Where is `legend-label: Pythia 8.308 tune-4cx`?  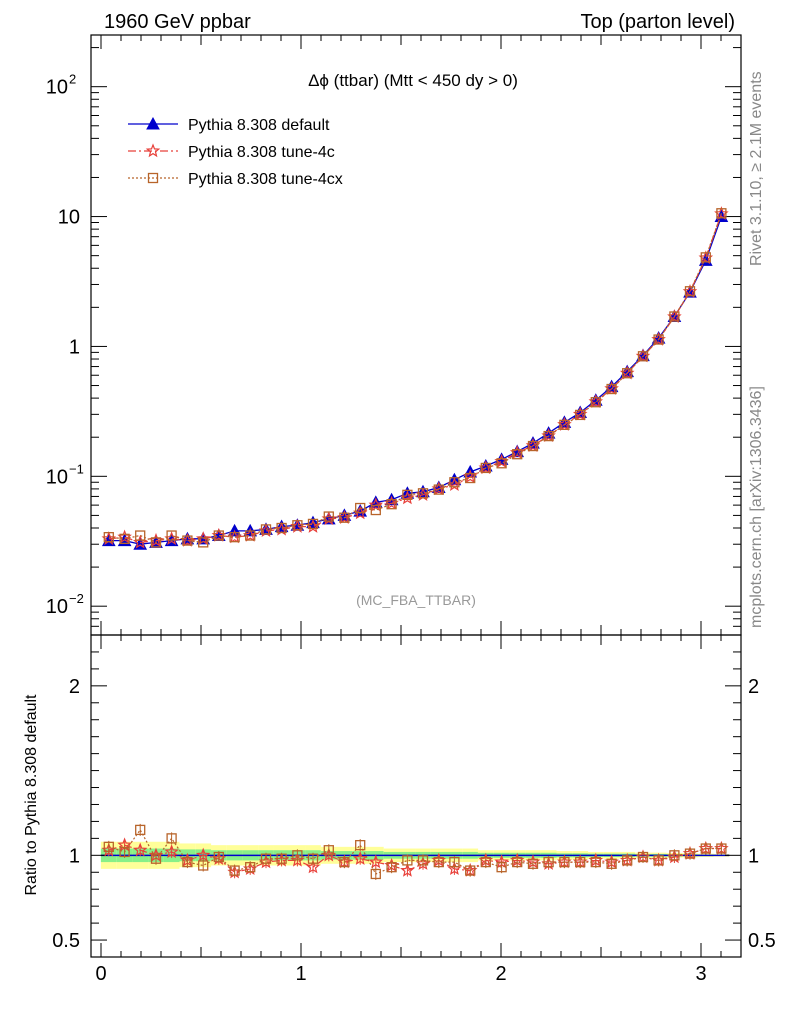 legend-label: Pythia 8.308 tune-4cx is located at coordinates (265, 179).